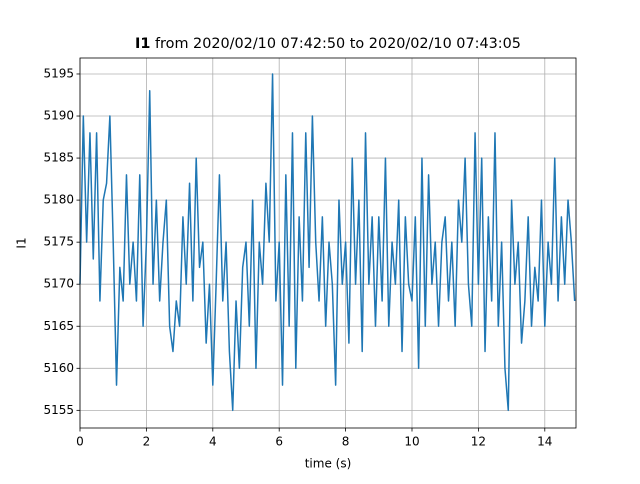 The height and width of the screenshot is (484, 640). Describe the element at coordinates (58, 326) in the screenshot. I see `y-tick-label: 5165` at that location.